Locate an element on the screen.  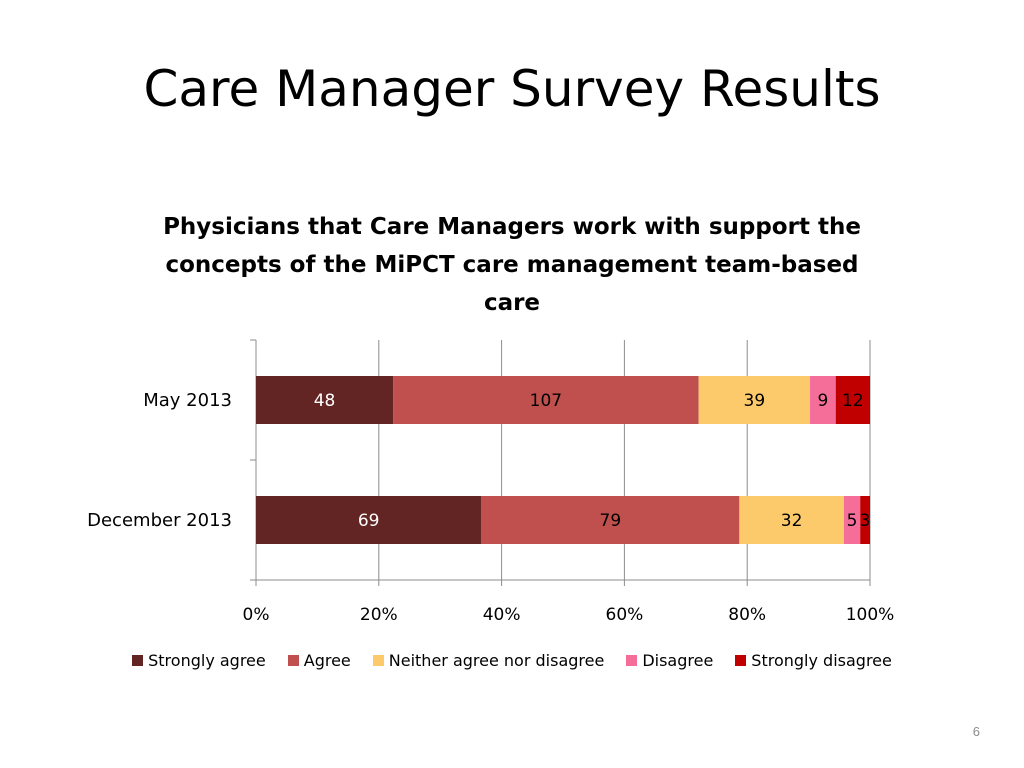
category-labels: May 2013 December 2013 is located at coordinates (159, 460).